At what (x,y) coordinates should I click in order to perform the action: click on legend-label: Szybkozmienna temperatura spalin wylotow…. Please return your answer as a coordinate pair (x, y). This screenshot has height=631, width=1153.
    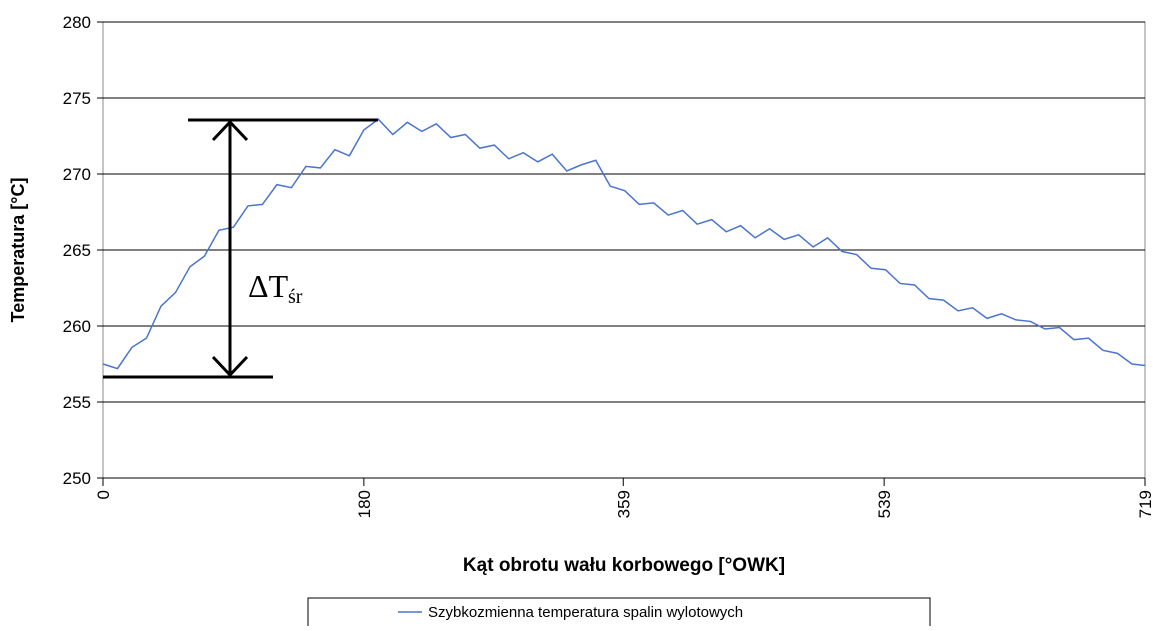
    Looking at the image, I should click on (585, 612).